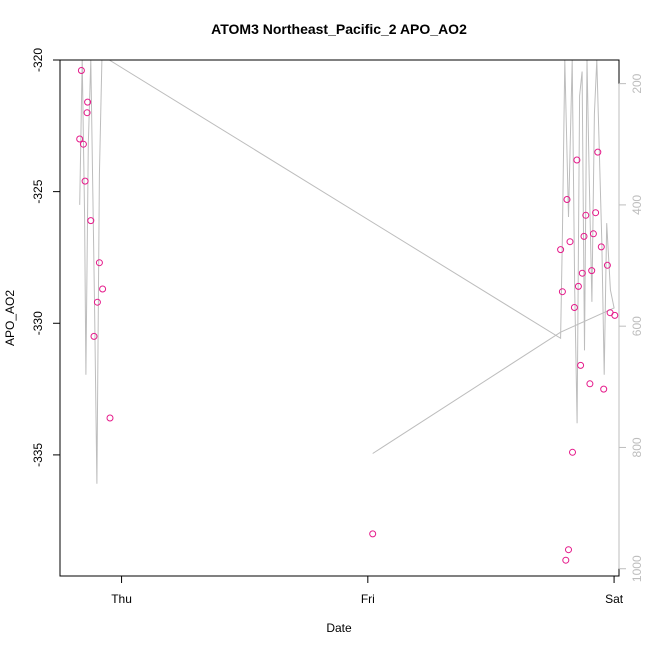 The width and height of the screenshot is (650, 650). Describe the element at coordinates (339, 29) in the screenshot. I see `chart-title: ATOM3 Northeast_Pacific_2 APO_AO2` at that location.